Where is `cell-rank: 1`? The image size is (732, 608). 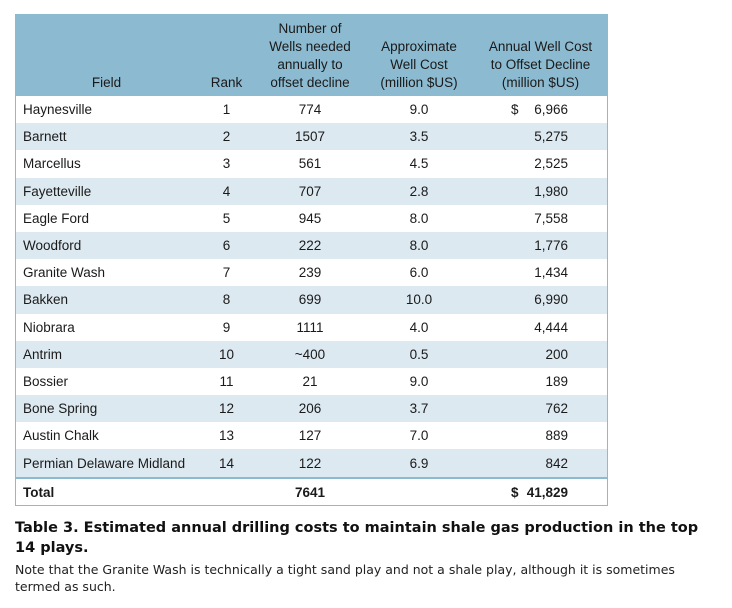 cell-rank: 1 is located at coordinates (226, 110).